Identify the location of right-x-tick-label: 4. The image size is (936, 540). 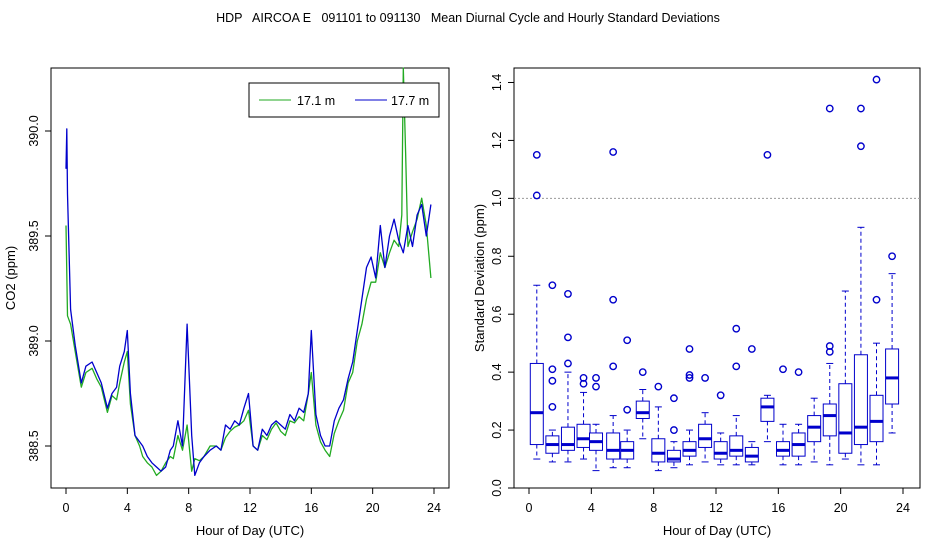
(591, 508).